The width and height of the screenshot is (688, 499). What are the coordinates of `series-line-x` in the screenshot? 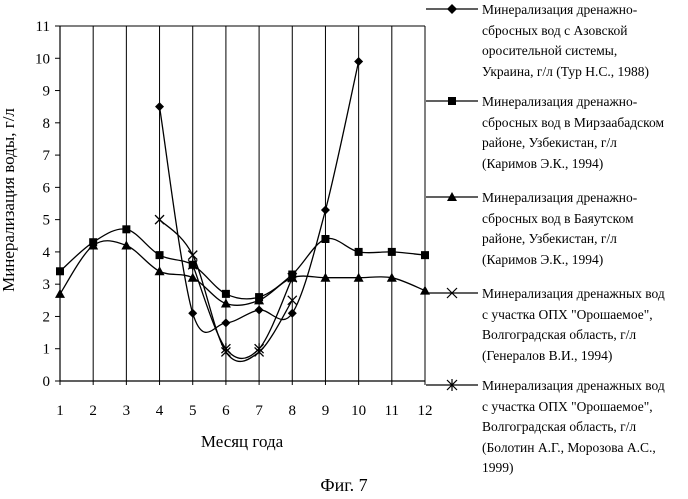 It's located at (226, 290).